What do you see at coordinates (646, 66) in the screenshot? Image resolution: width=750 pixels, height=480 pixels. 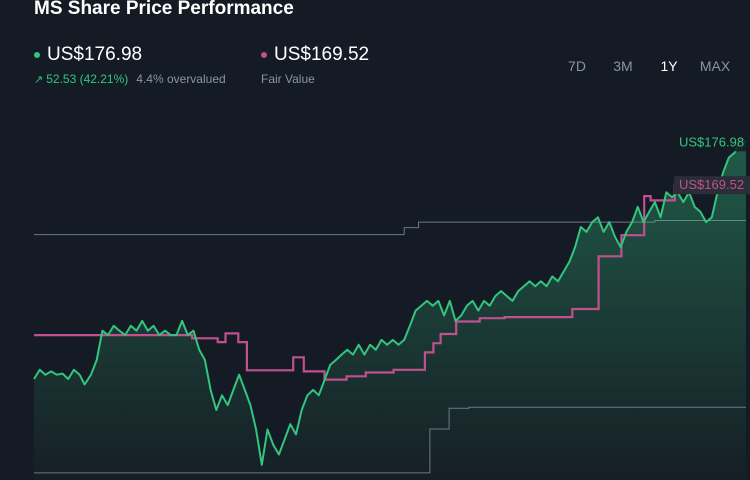 I see `period-selector: 7D 3M 1Y MAX` at bounding box center [646, 66].